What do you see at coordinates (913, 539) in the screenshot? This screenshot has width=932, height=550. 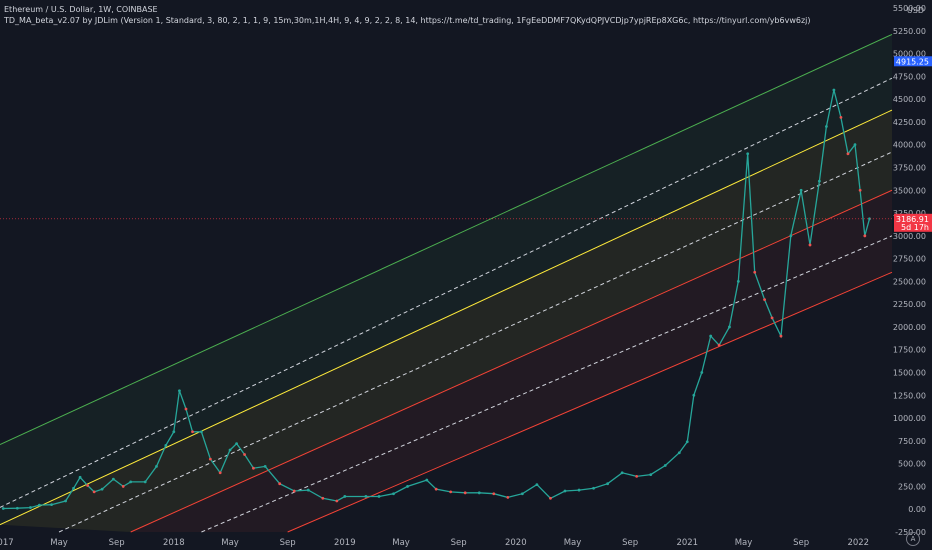 I see `auto-scale-icon: A` at bounding box center [913, 539].